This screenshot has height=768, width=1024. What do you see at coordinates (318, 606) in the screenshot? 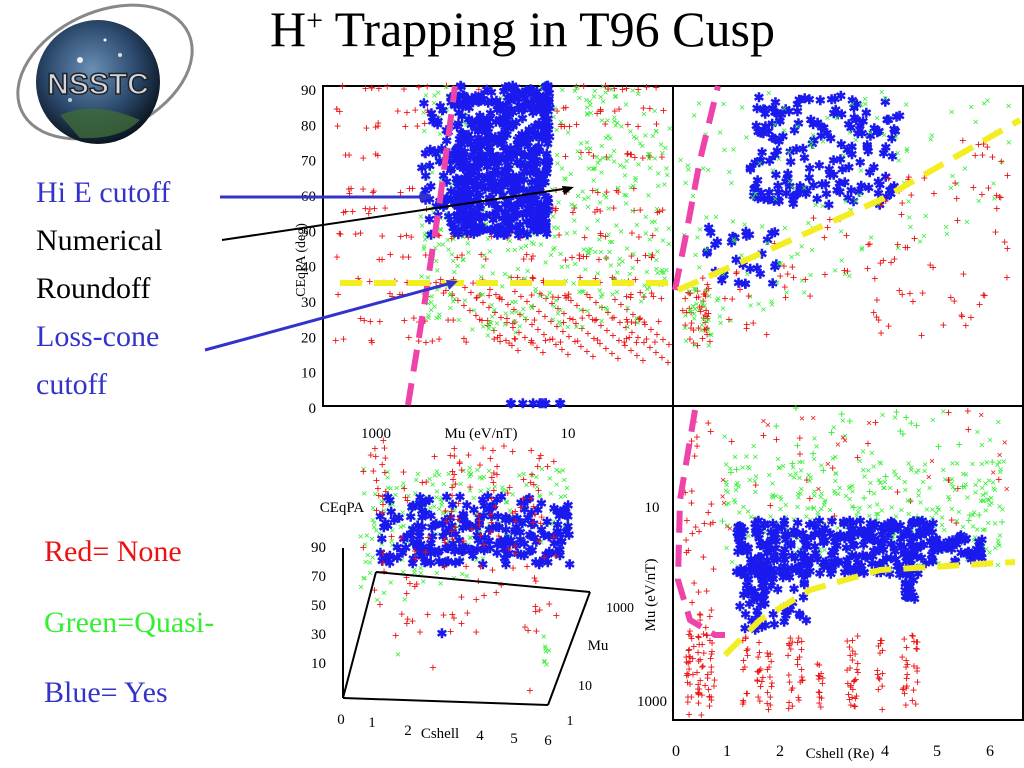
I see `tick-label: 50` at bounding box center [318, 606].